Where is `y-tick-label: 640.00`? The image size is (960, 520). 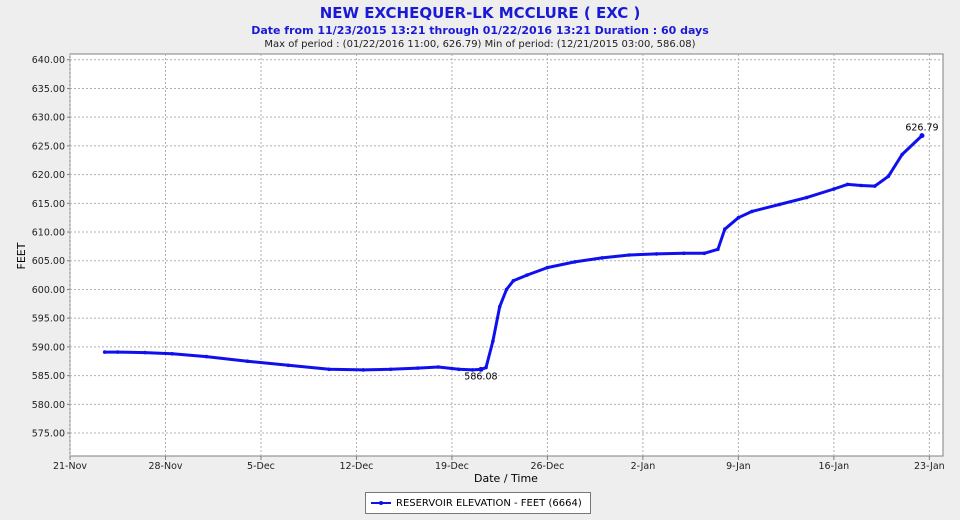 y-tick-label: 640.00 is located at coordinates (48, 60).